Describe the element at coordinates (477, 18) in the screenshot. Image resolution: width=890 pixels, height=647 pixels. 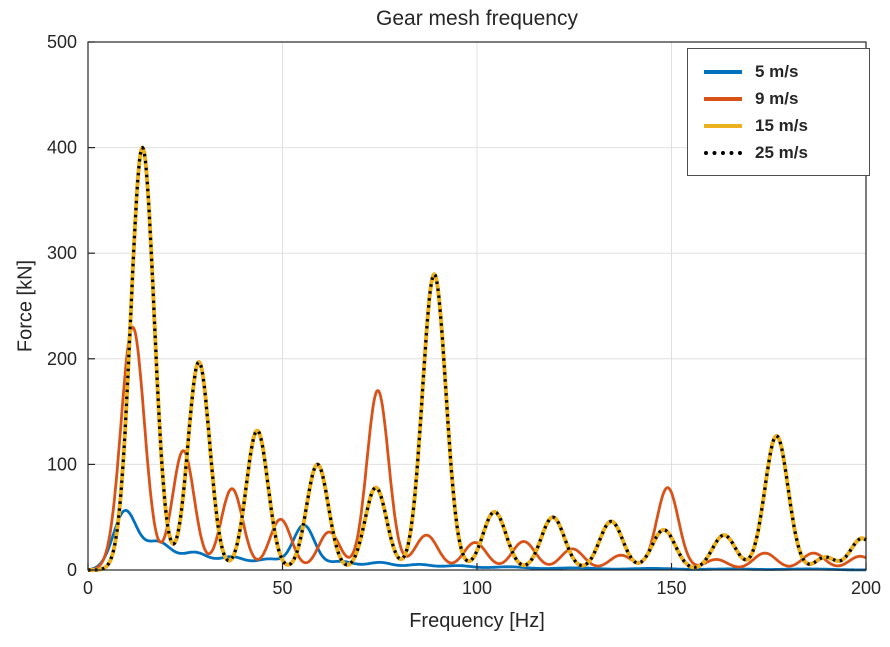
I see `plot-title: Gear mesh frequency` at that location.